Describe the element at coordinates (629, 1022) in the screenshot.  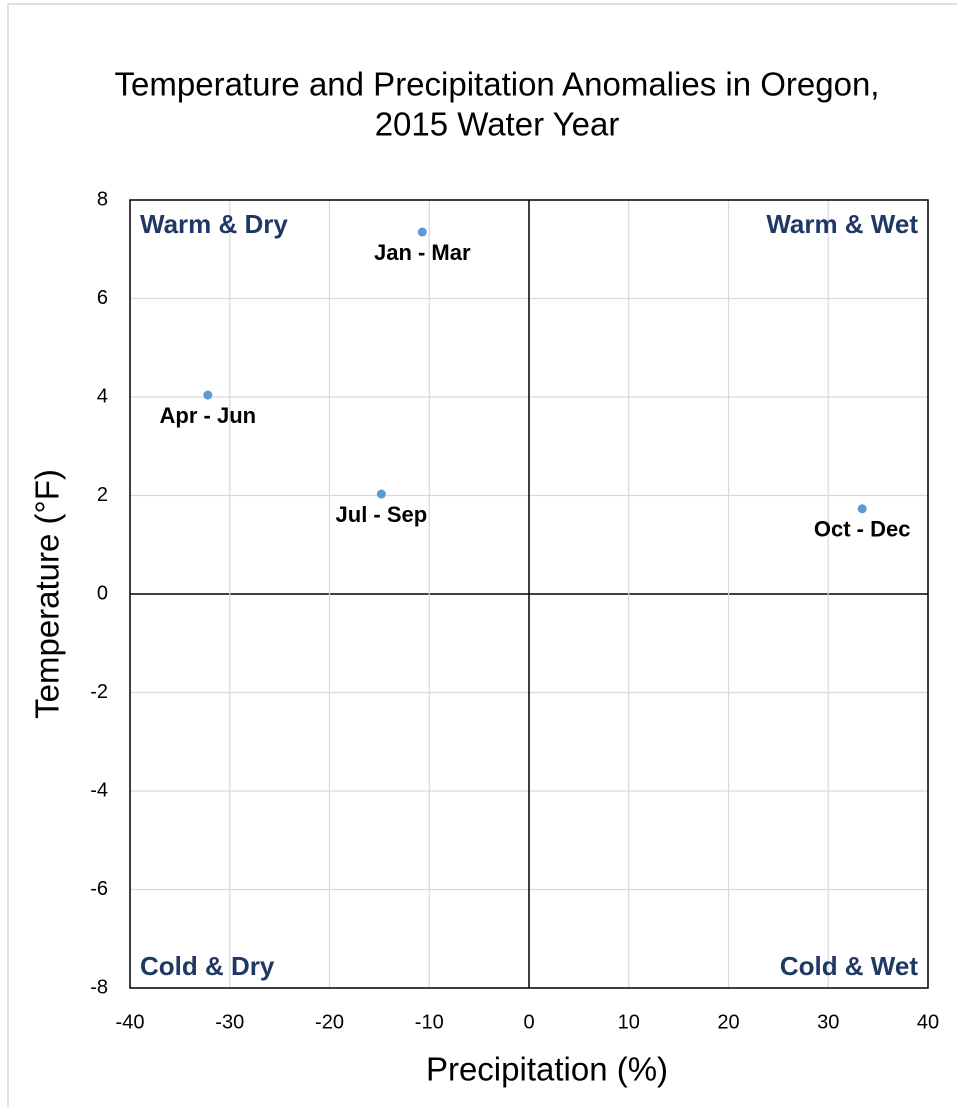
I see `x-tick-label: 10` at that location.